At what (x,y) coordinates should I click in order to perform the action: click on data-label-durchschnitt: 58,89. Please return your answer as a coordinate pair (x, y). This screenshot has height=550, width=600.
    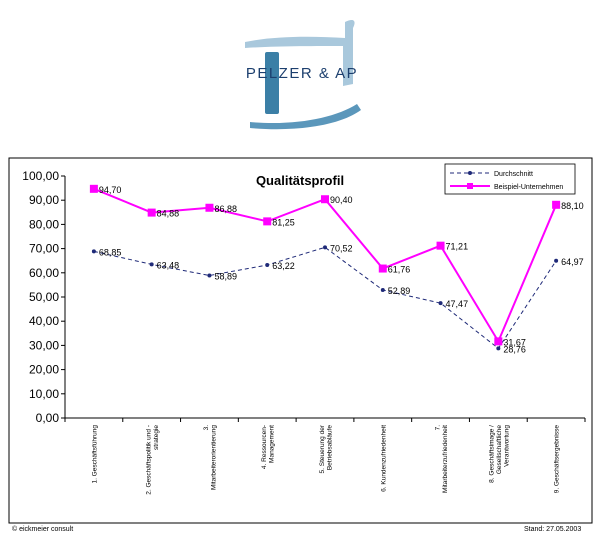
    Looking at the image, I should click on (225, 276).